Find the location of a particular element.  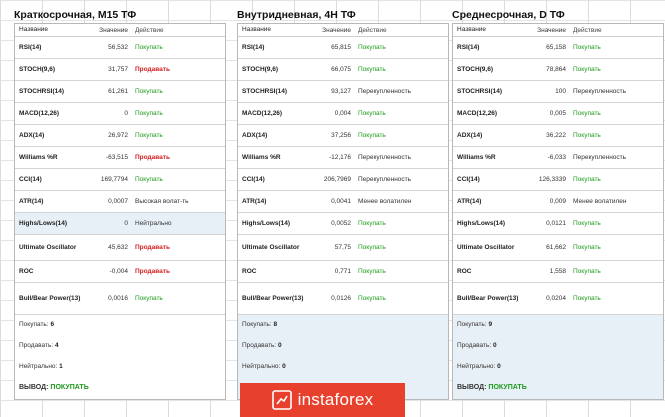

indicator-name: ATR(14) is located at coordinates (31, 201).